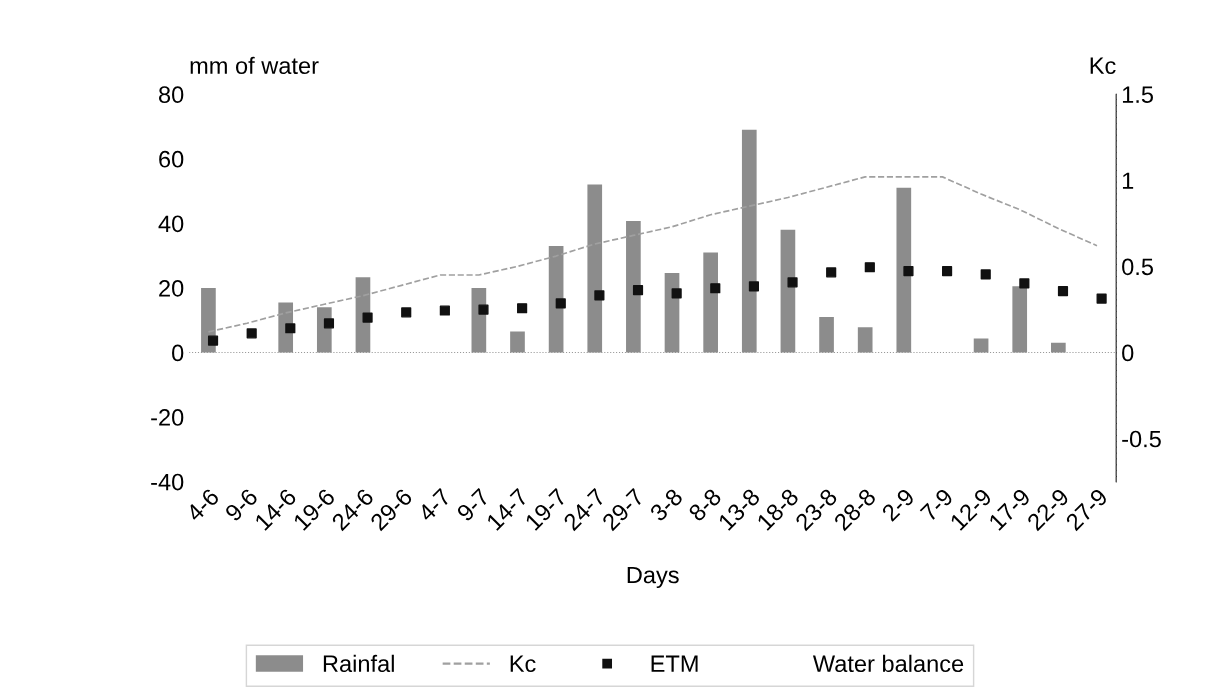 The width and height of the screenshot is (1220, 698). Describe the element at coordinates (167, 482) in the screenshot. I see `y-tick-label: -40` at that location.